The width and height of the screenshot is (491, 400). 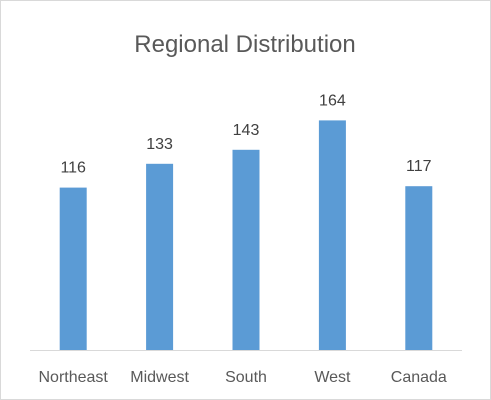 I want to click on data-label-canada: 117, so click(x=419, y=166).